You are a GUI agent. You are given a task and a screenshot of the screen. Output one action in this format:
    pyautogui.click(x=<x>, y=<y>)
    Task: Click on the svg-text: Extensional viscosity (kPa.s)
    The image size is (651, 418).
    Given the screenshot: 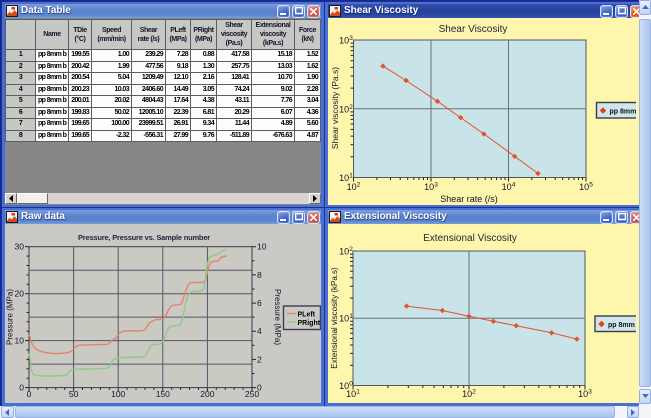 What is the action you would take?
    pyautogui.click(x=334, y=318)
    